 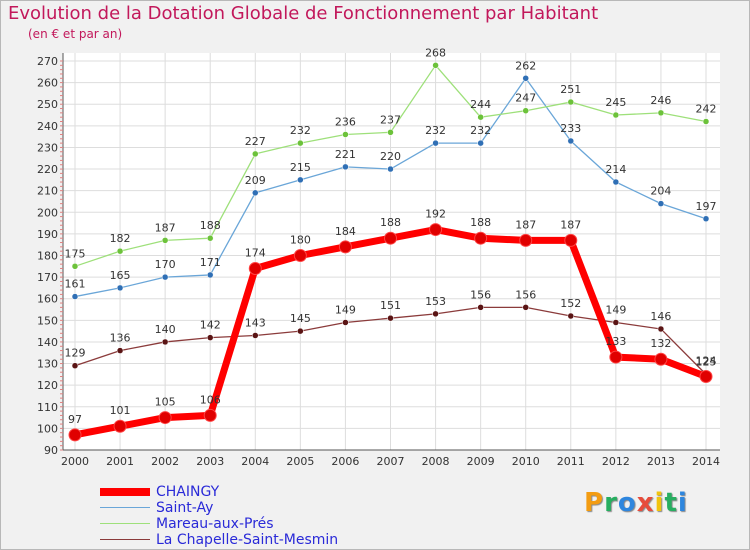 What do you see at coordinates (436, 461) in the screenshot?
I see `x-tick-label: 2008` at bounding box center [436, 461].